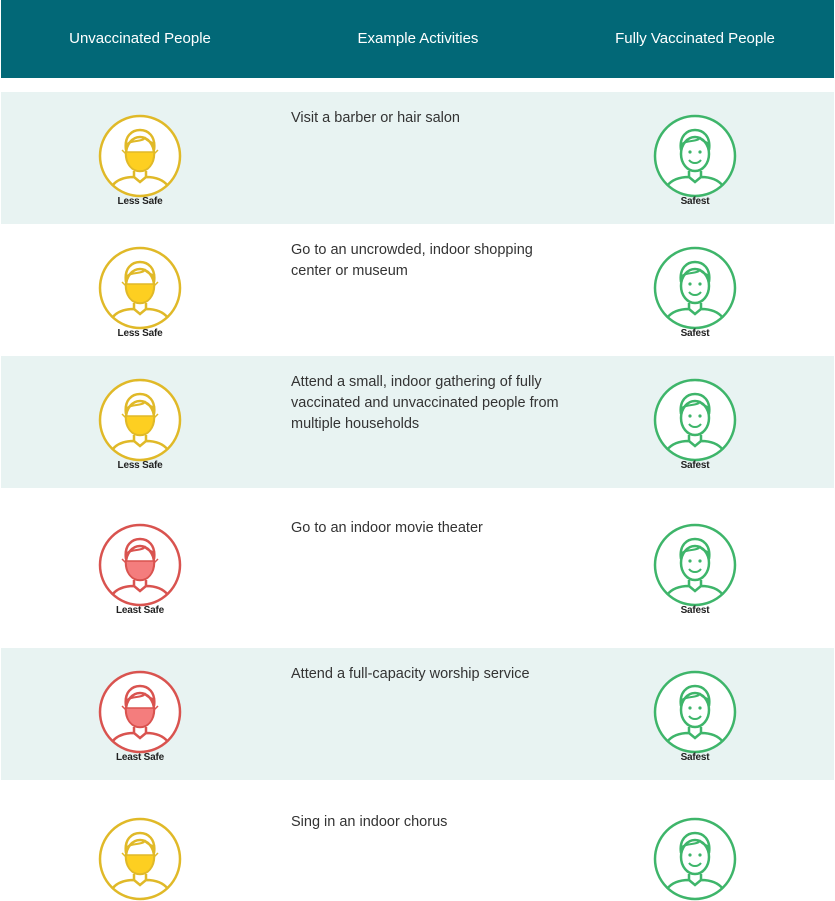 Image resolution: width=835 pixels, height=901 pixels. Describe the element at coordinates (387, 528) in the screenshot. I see `activity-text: Go to an indoor movie theater` at that location.